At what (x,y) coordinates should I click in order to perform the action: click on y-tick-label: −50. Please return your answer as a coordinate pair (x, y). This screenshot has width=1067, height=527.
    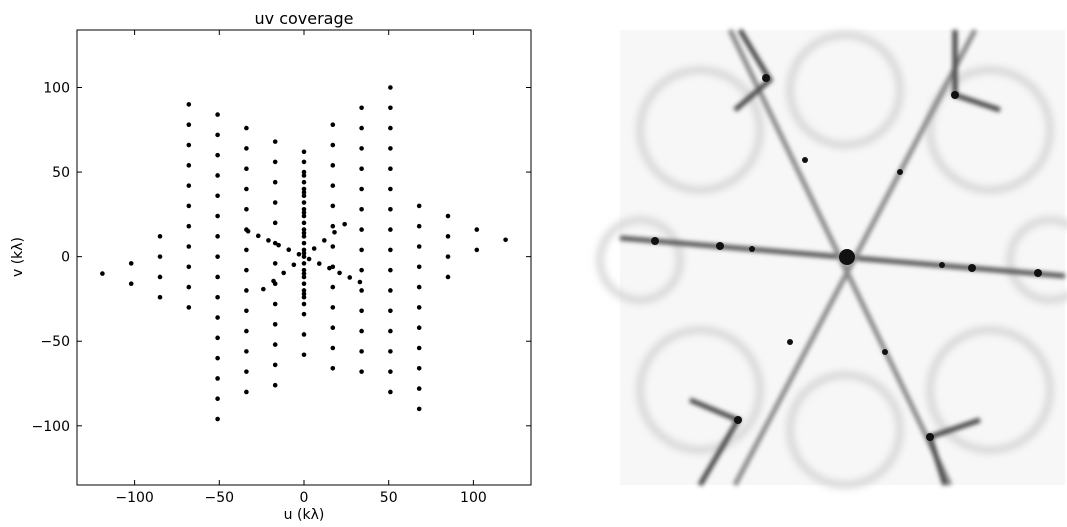
    Looking at the image, I should click on (55, 342).